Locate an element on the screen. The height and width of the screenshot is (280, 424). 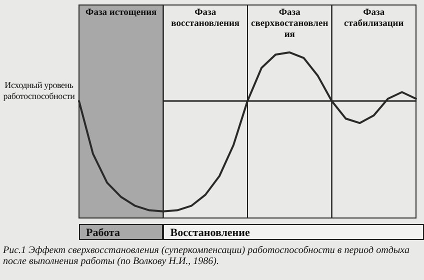
text: Фаза восстановления is located at coordinates (205, 19).